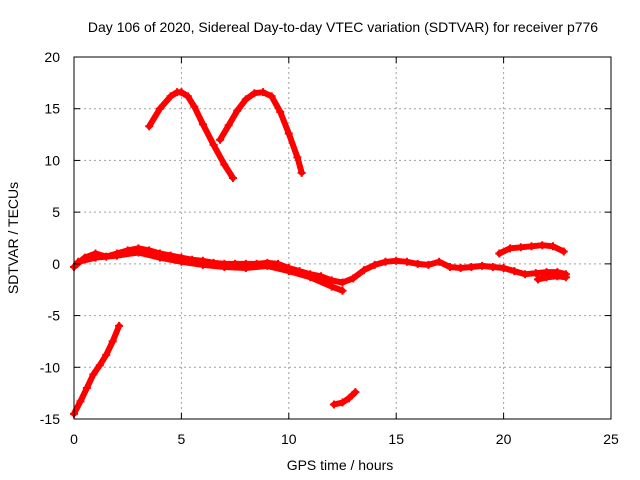 This screenshot has width=640, height=480. I want to click on x-axis-label: GPS time / hours, so click(340, 465).